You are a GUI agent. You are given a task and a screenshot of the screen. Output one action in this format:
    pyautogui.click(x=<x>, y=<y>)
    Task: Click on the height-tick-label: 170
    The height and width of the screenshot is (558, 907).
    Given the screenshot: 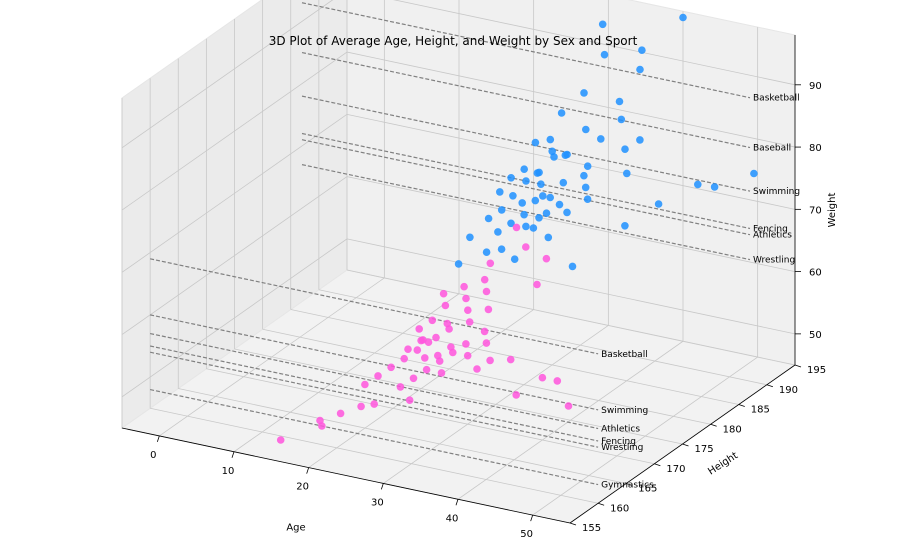 What is the action you would take?
    pyautogui.click(x=675, y=469)
    